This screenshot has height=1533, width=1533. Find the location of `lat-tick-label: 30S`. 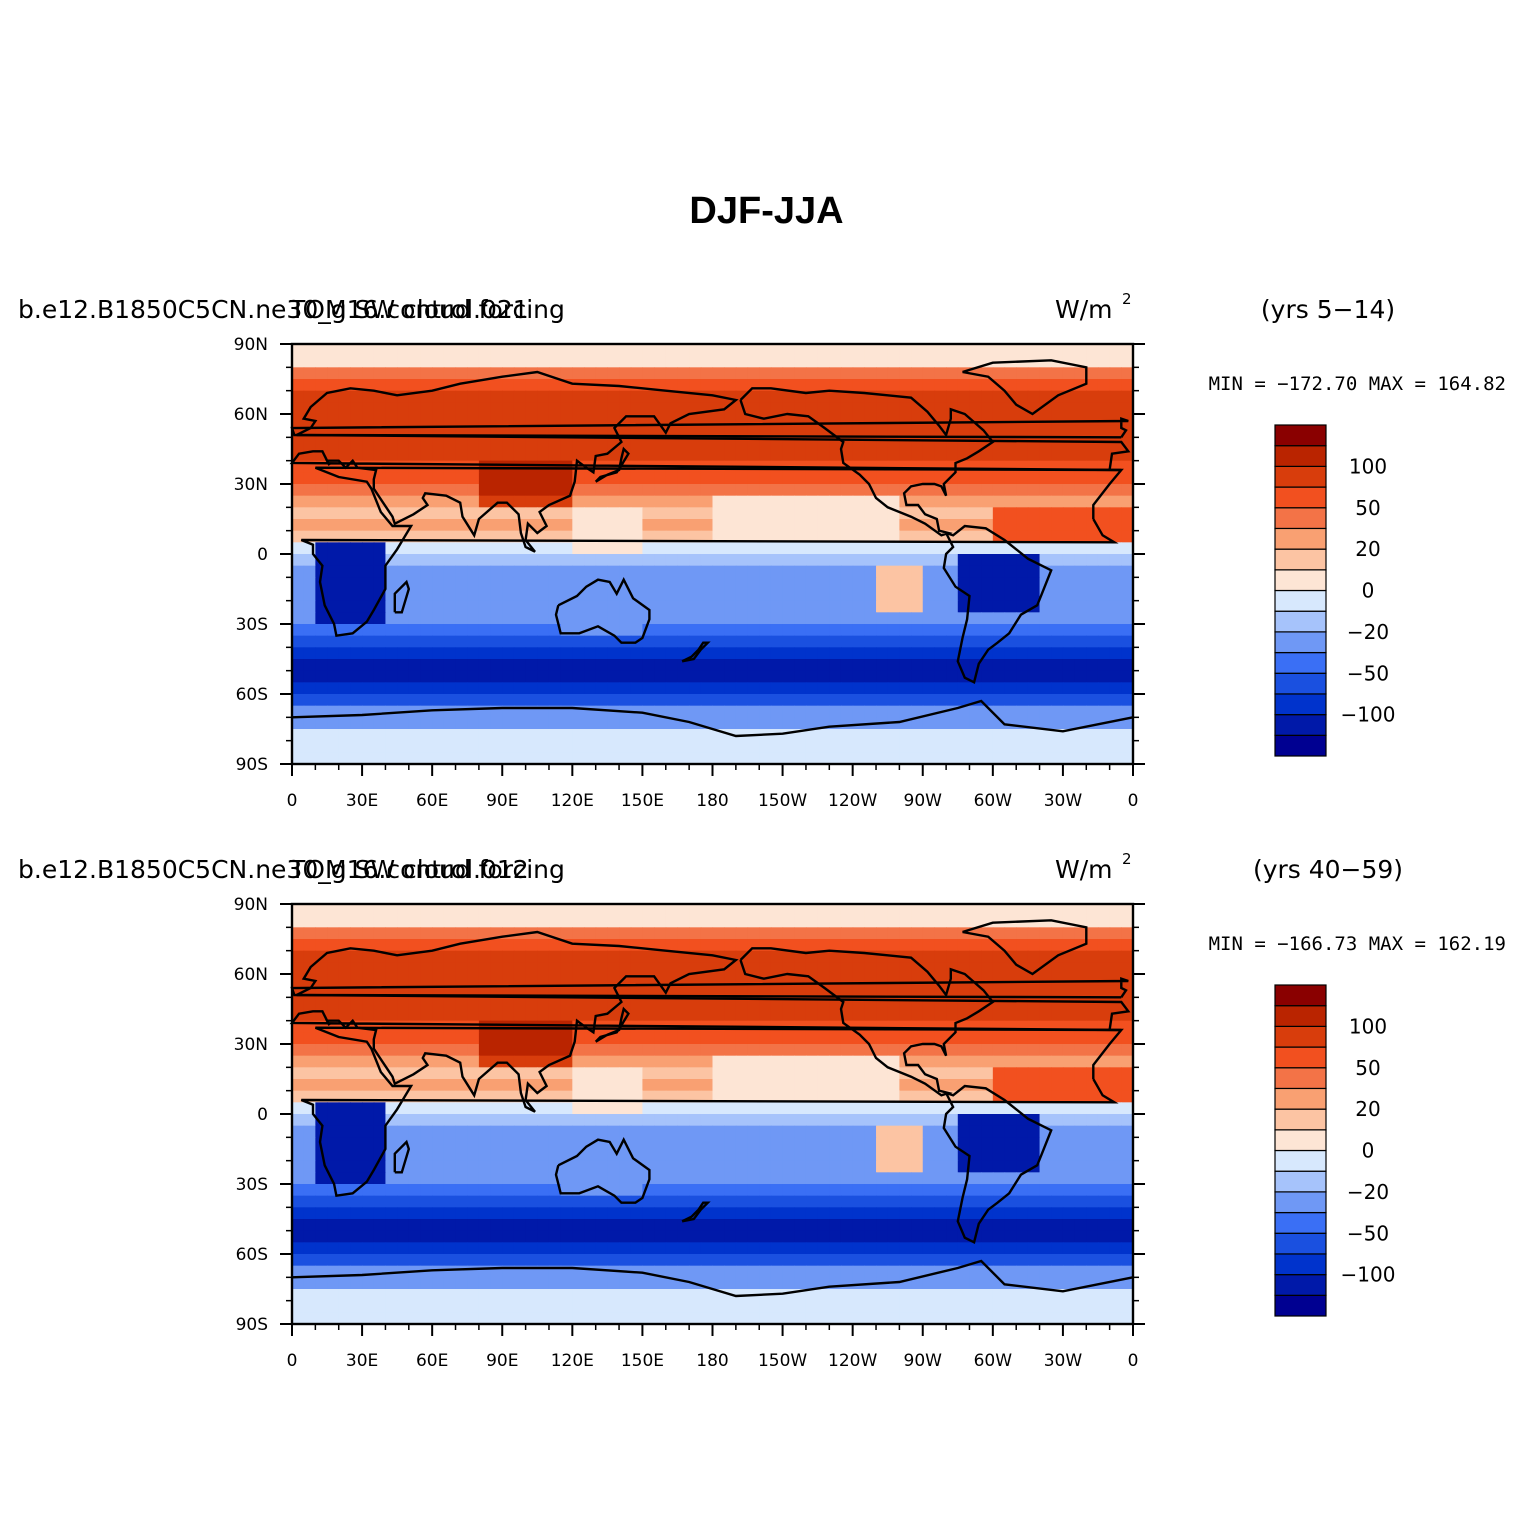

lat-tick-label: 30S is located at coordinates (252, 625).